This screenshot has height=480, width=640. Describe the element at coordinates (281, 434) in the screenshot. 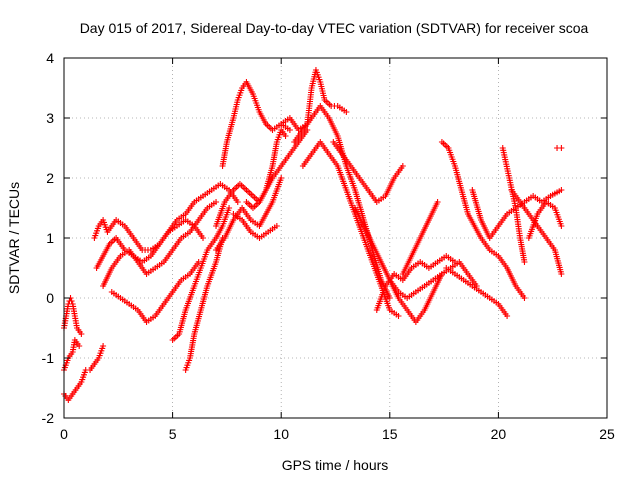

I see `x-tick-label: 10` at that location.